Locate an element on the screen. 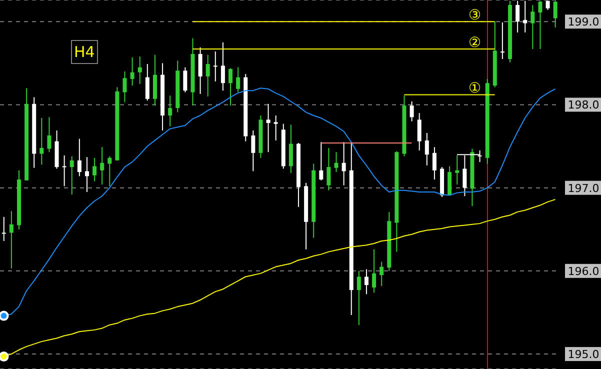 This screenshot has width=601, height=369. annotation: ② is located at coordinates (475, 43).